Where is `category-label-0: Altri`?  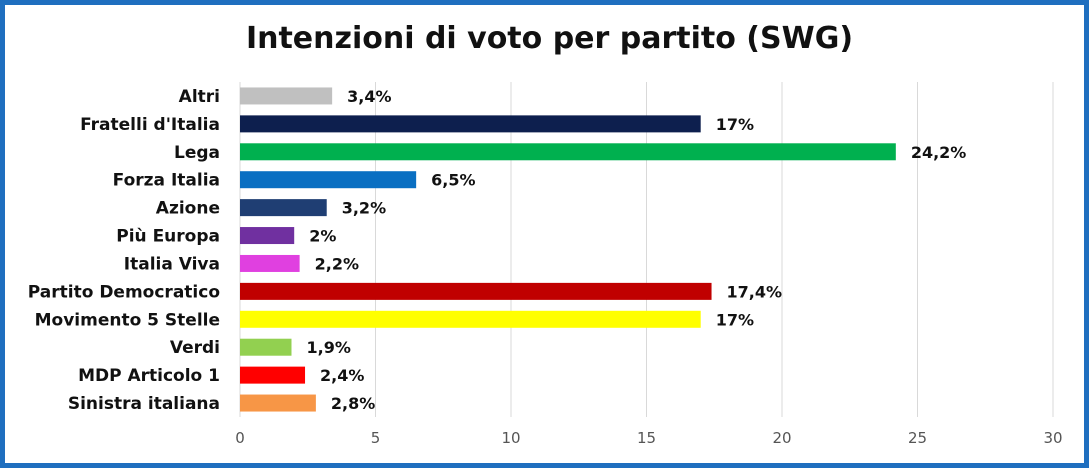
category-label-0: Altri is located at coordinates (199, 97).